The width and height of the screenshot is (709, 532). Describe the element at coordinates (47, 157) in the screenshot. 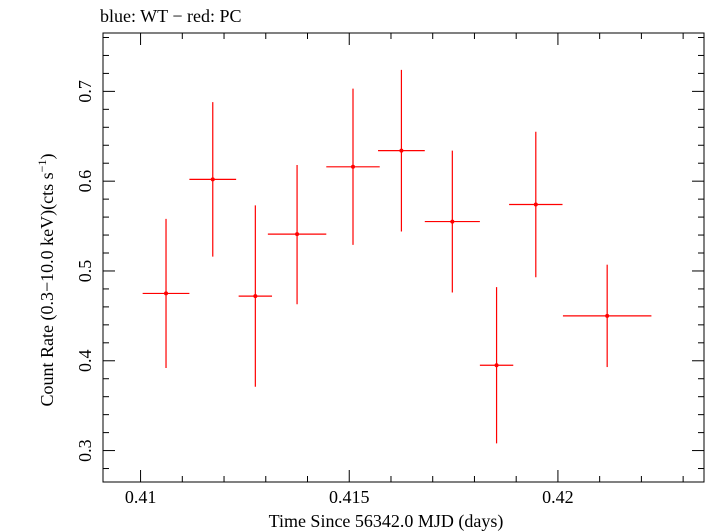

I see `y-axis-label-close: )` at that location.